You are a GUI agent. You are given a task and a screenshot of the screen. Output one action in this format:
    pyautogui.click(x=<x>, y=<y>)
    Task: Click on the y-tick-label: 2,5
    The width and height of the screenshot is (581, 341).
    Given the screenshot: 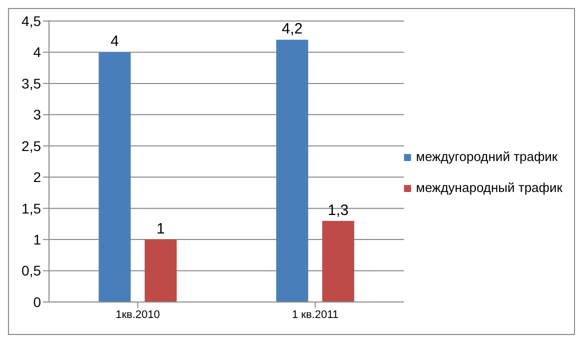 What is the action you would take?
    pyautogui.click(x=32, y=146)
    